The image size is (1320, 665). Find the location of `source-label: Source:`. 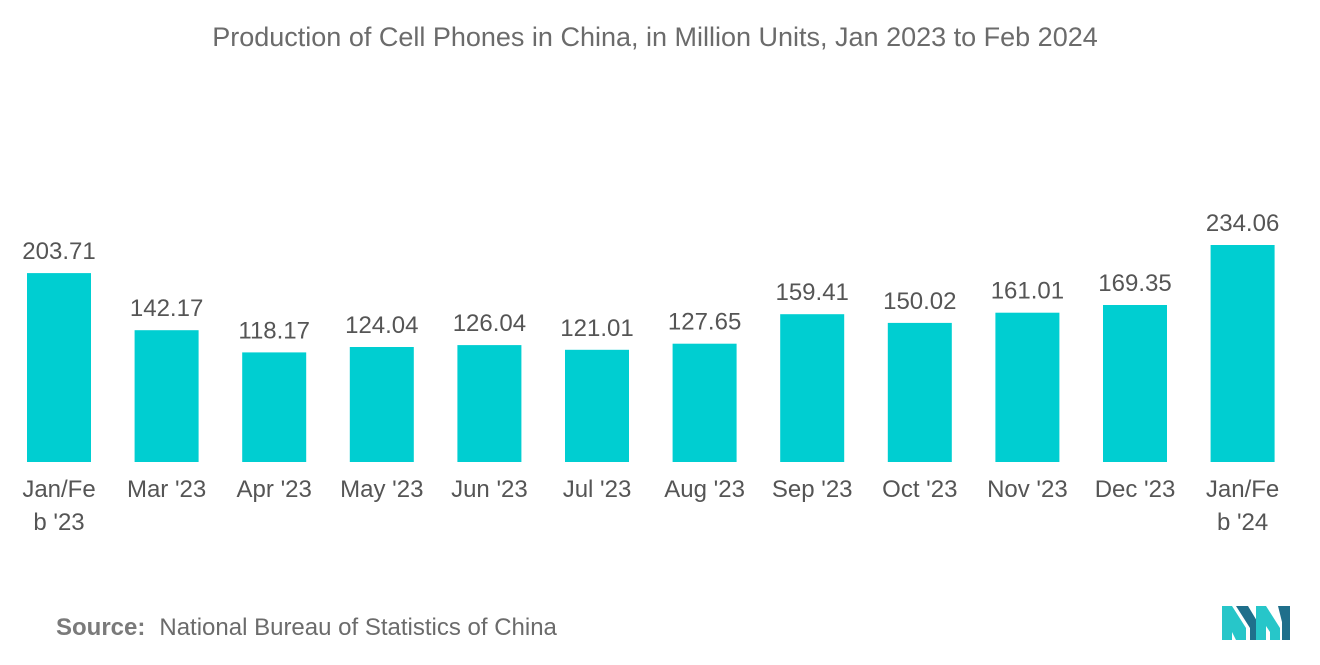

source-label: Source: is located at coordinates (101, 627).